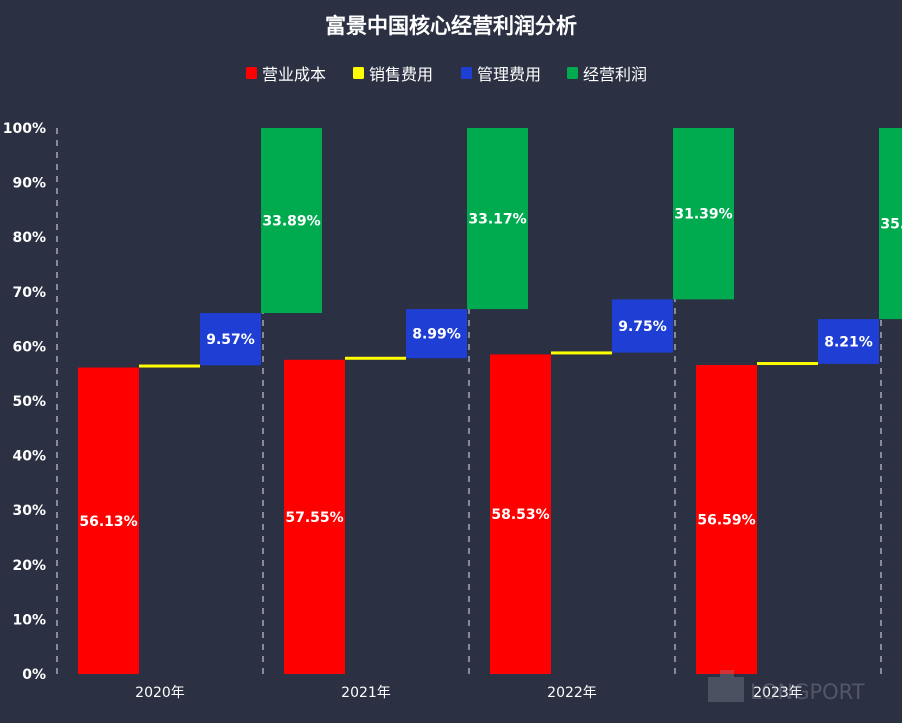 The width and height of the screenshot is (902, 723). I want to click on admin-expense-label: 8.21%, so click(848, 343).